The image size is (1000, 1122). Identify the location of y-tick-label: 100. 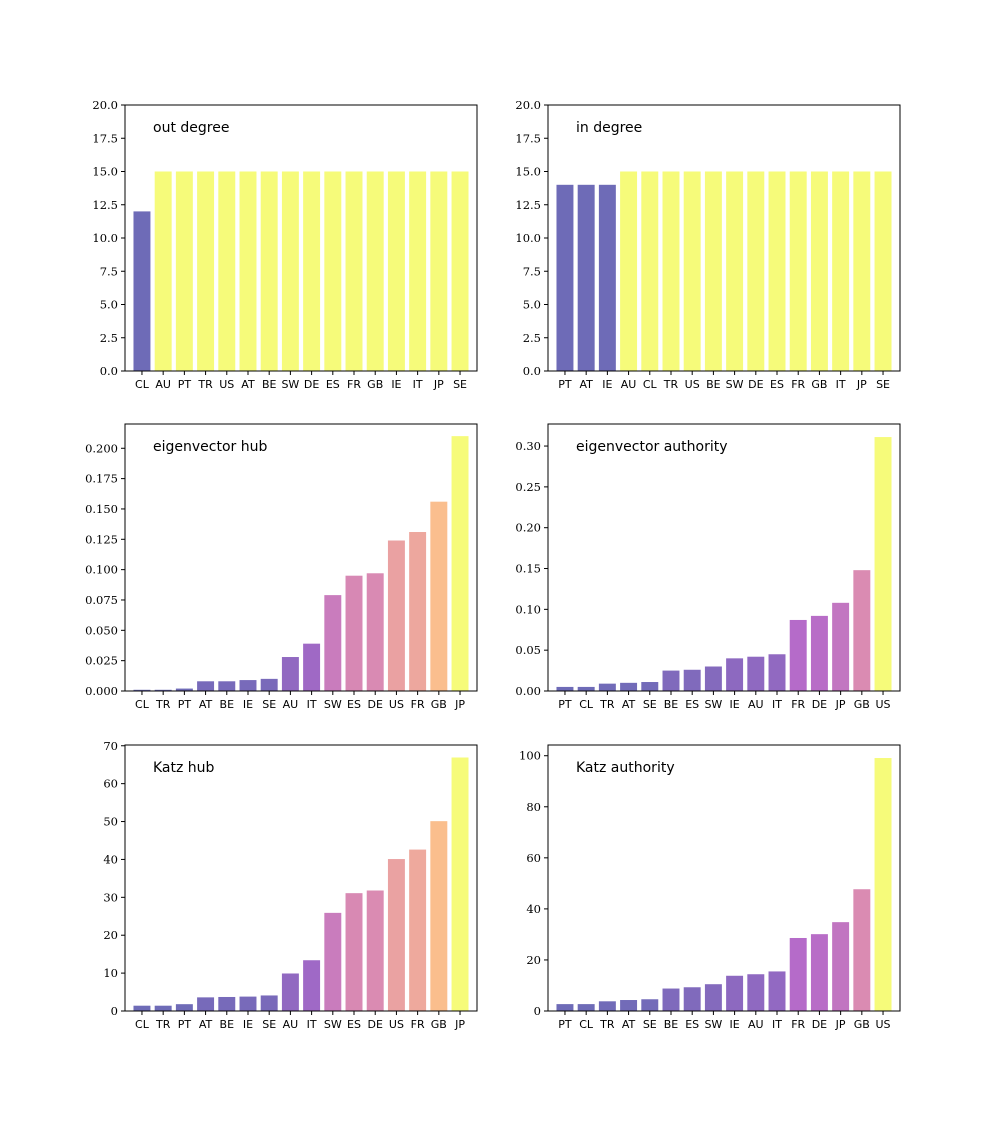
(530, 756).